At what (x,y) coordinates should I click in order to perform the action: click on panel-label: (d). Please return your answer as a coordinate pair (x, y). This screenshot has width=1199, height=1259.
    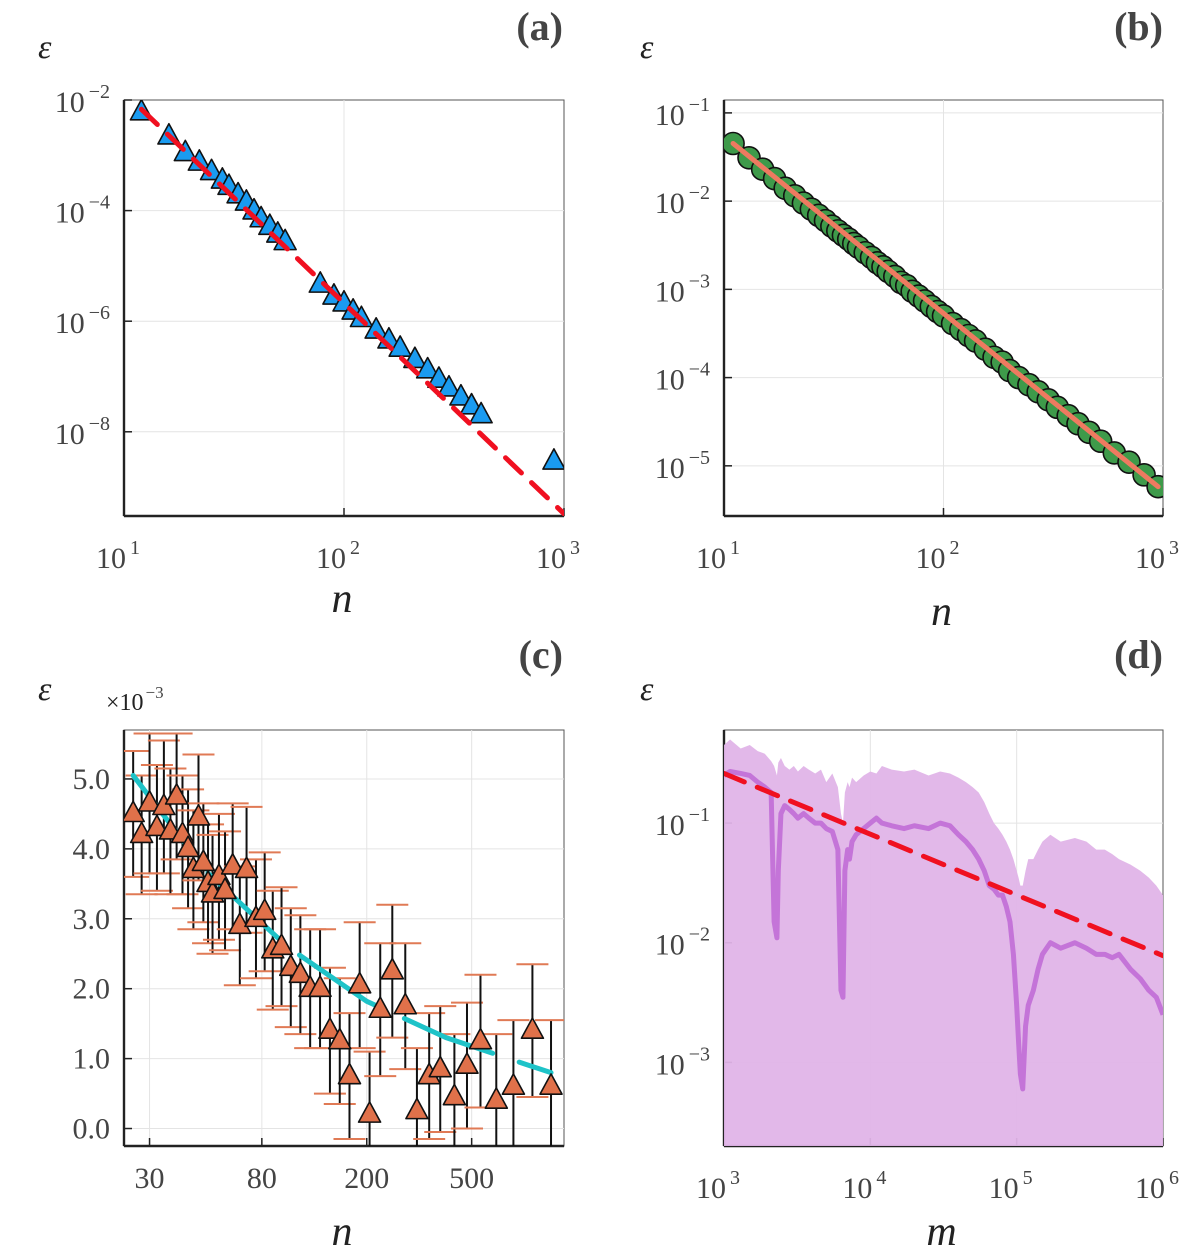
    Looking at the image, I should click on (1138, 654).